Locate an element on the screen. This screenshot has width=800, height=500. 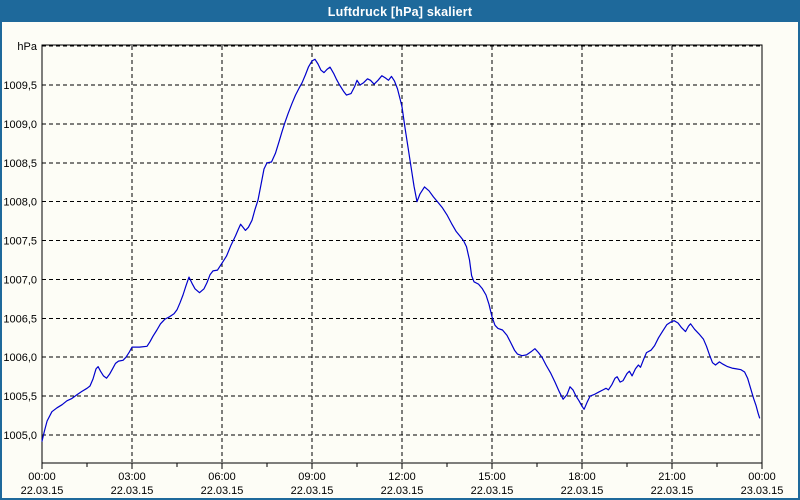
x-tick-date-label: 23.03.15 is located at coordinates (762, 491).